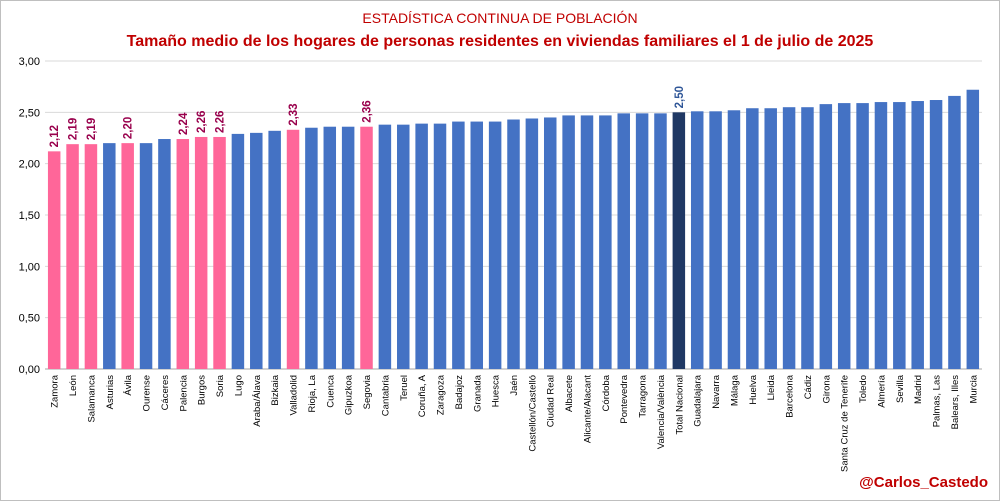 The image size is (1000, 501). I want to click on category-label: Ourense, so click(147, 393).